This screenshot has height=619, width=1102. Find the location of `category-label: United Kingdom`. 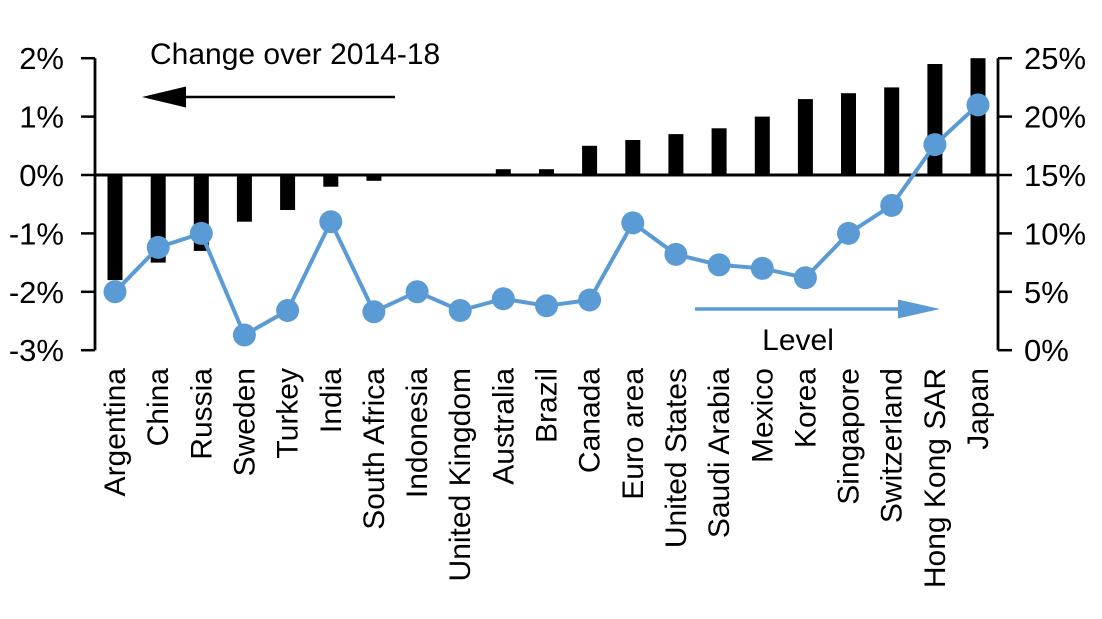

category-label: United Kingdom is located at coordinates (460, 474).